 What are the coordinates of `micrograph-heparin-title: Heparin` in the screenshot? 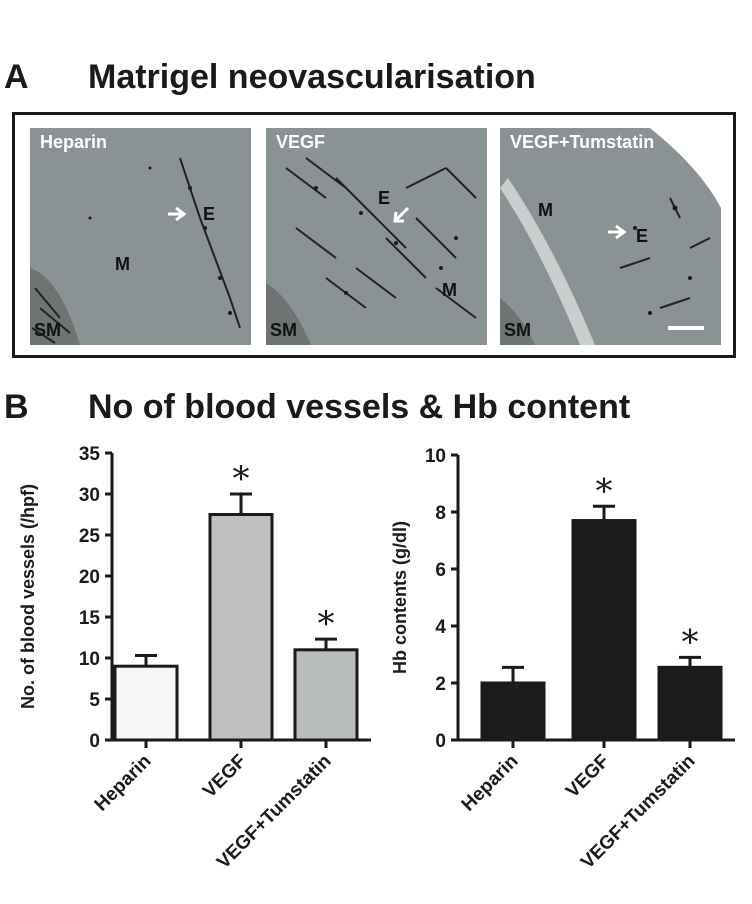 It's located at (74, 142).